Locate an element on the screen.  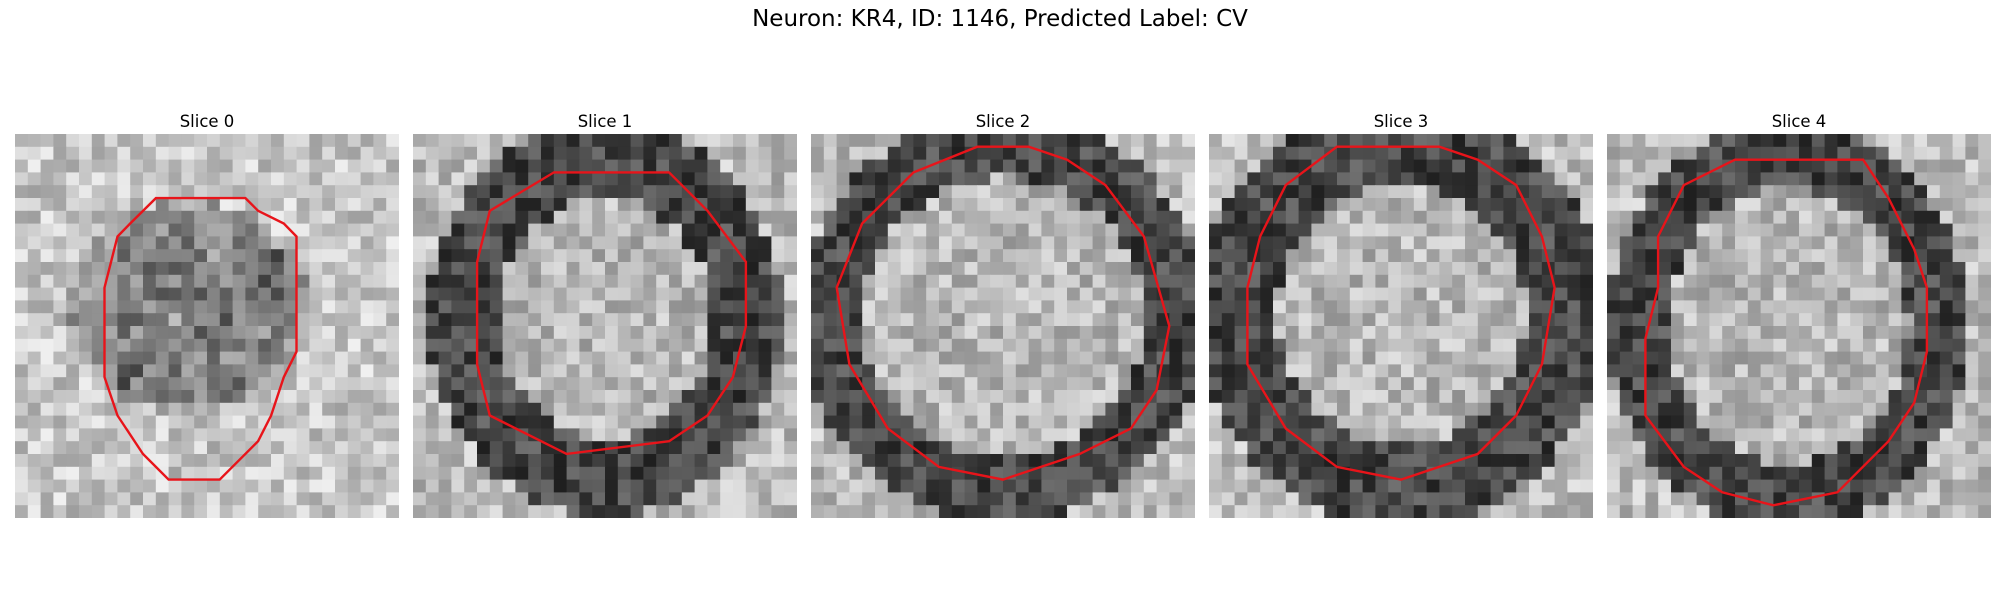
slice-panel-0: Slice 0 is located at coordinates (207, 314).